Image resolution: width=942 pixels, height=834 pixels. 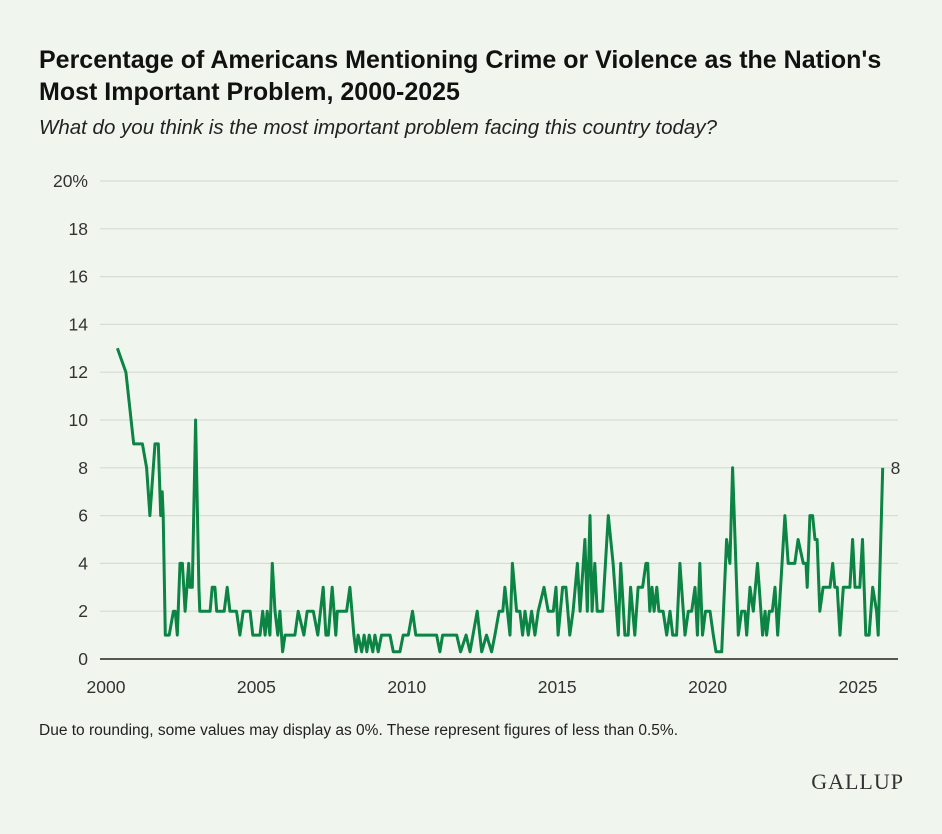 I want to click on x-tick-label: 2005, so click(x=256, y=687).